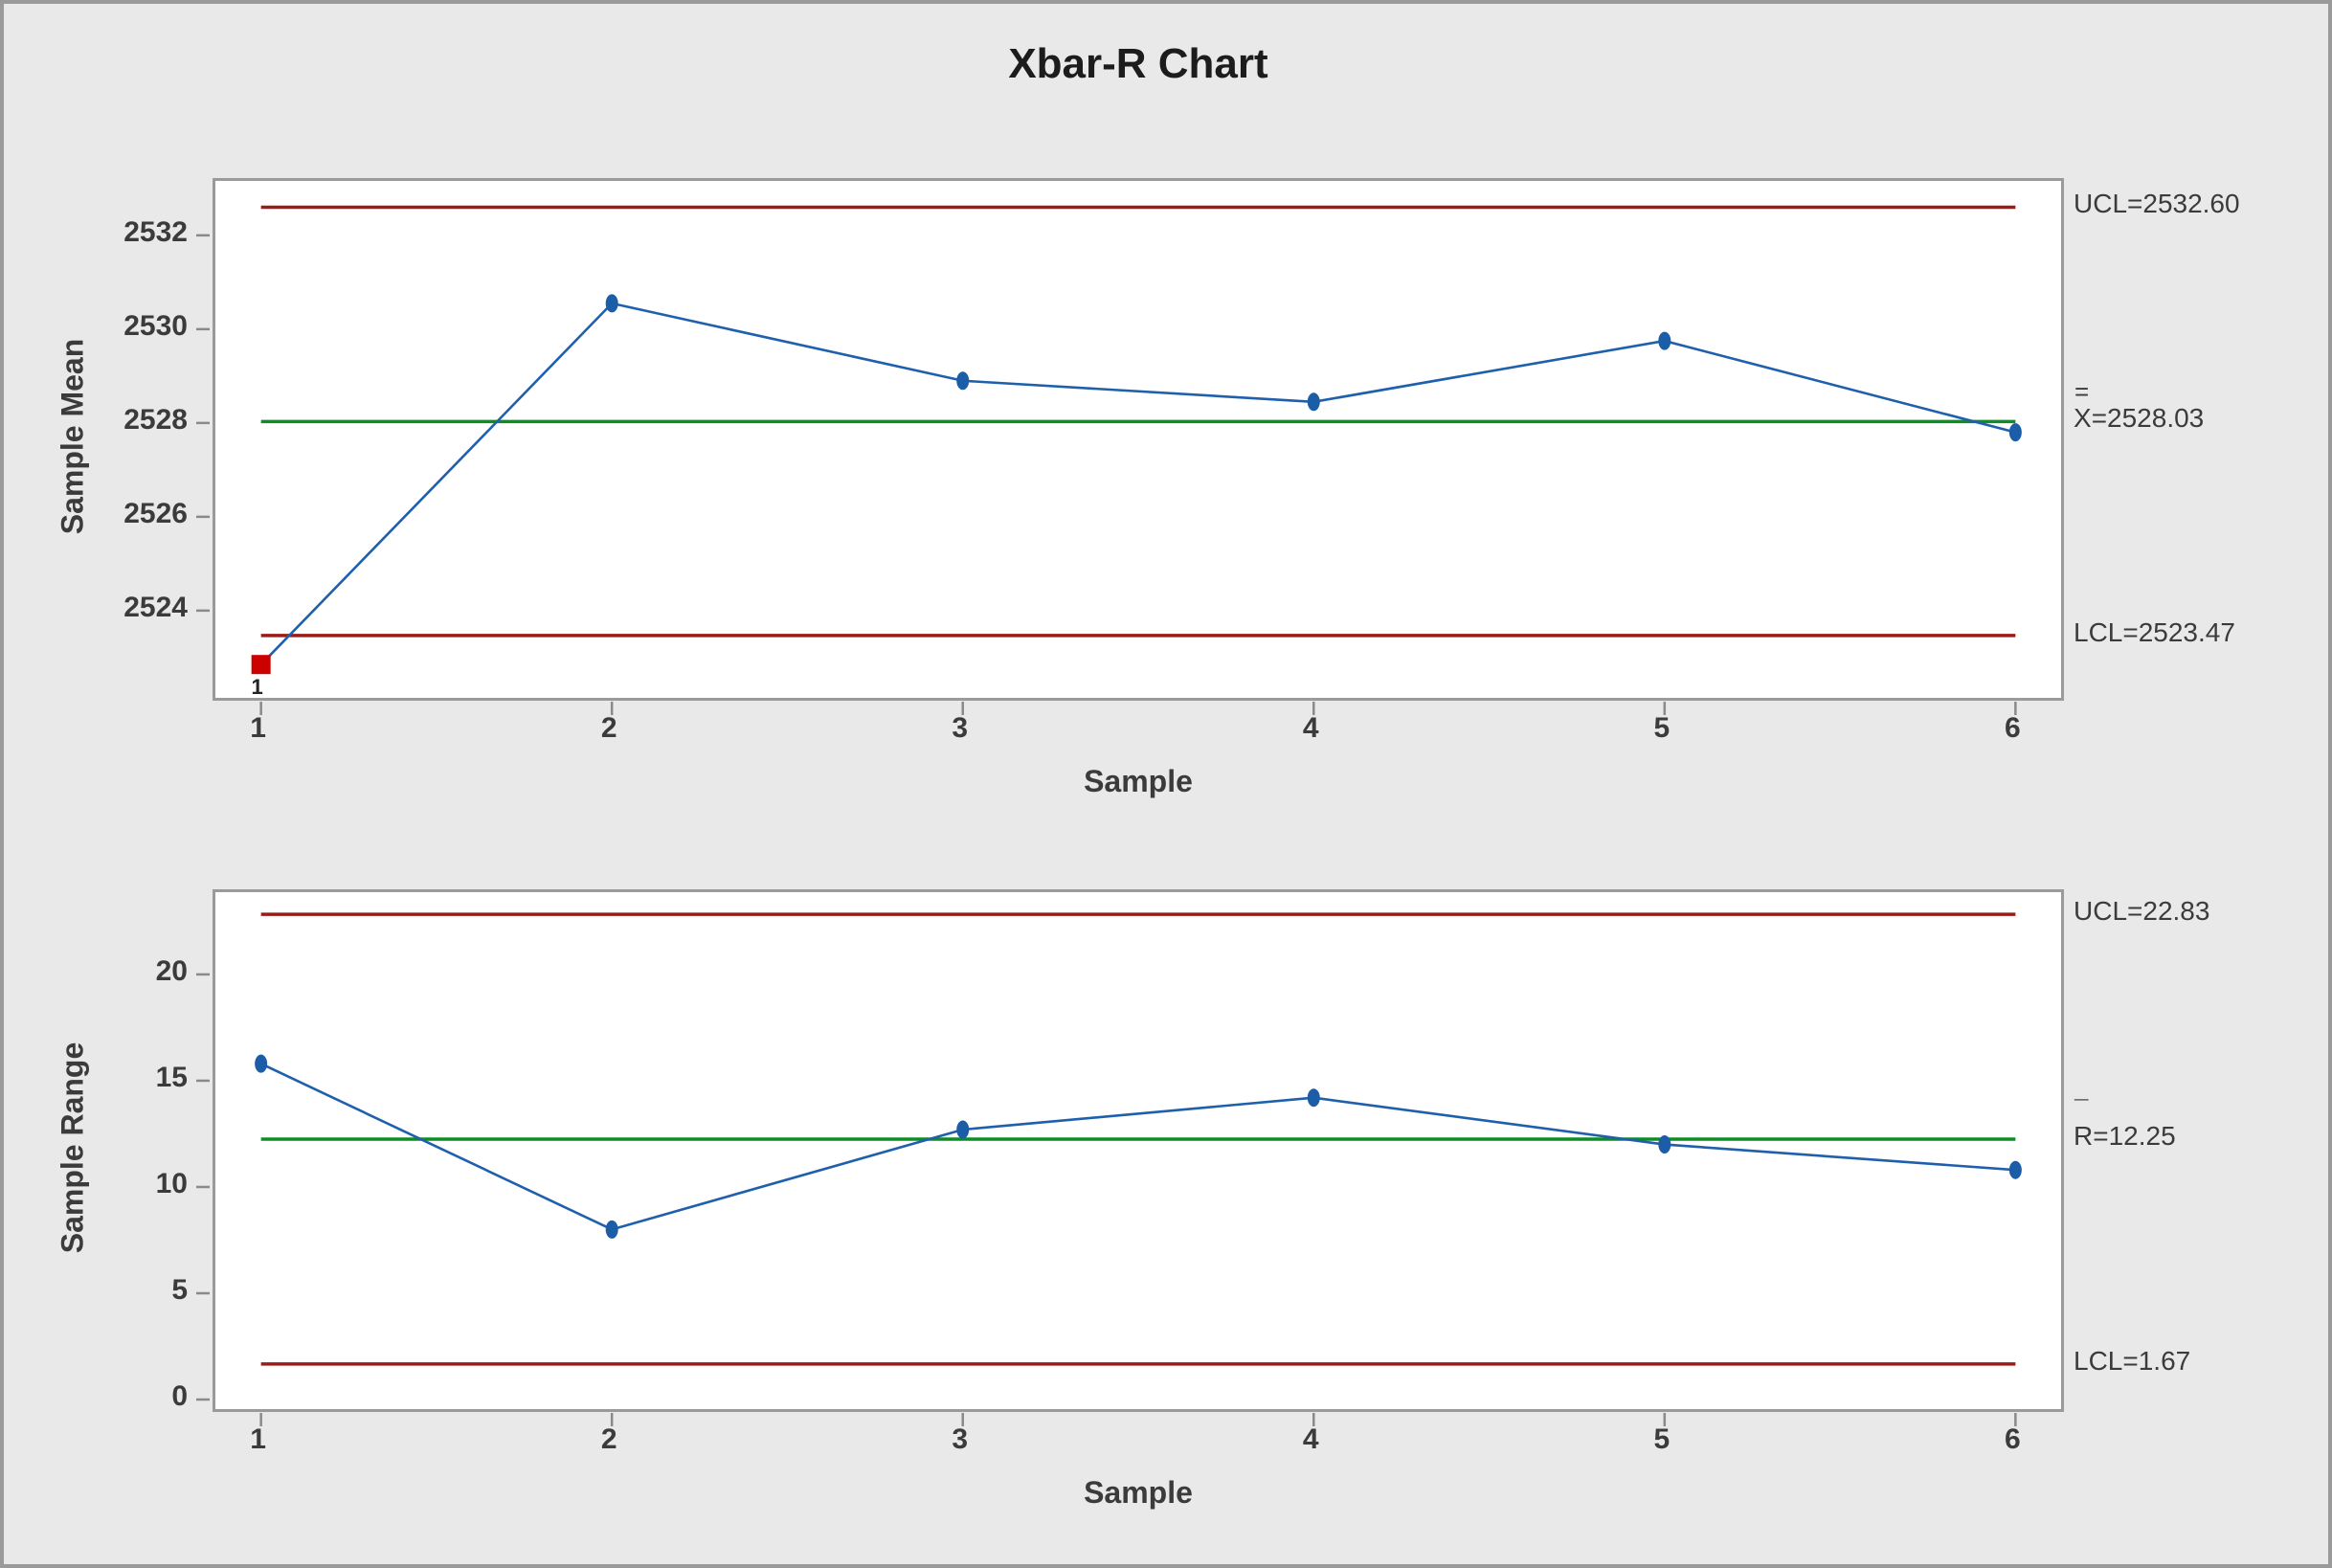 The image size is (2332, 1568). I want to click on r-x-axis-title: Sample, so click(1138, 1493).